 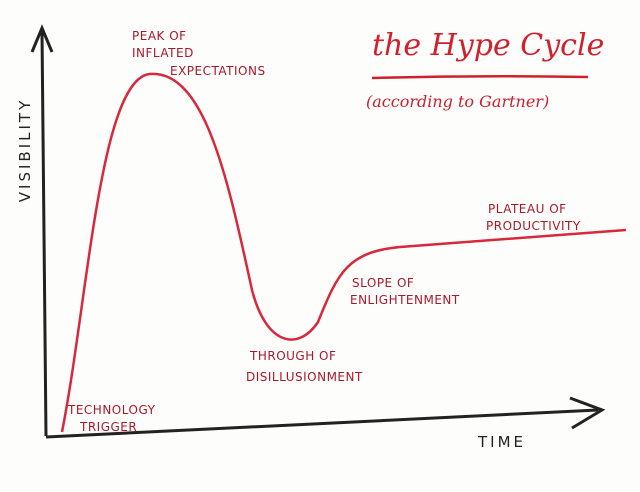 What do you see at coordinates (501, 442) in the screenshot?
I see `x-axis-label: TIME` at bounding box center [501, 442].